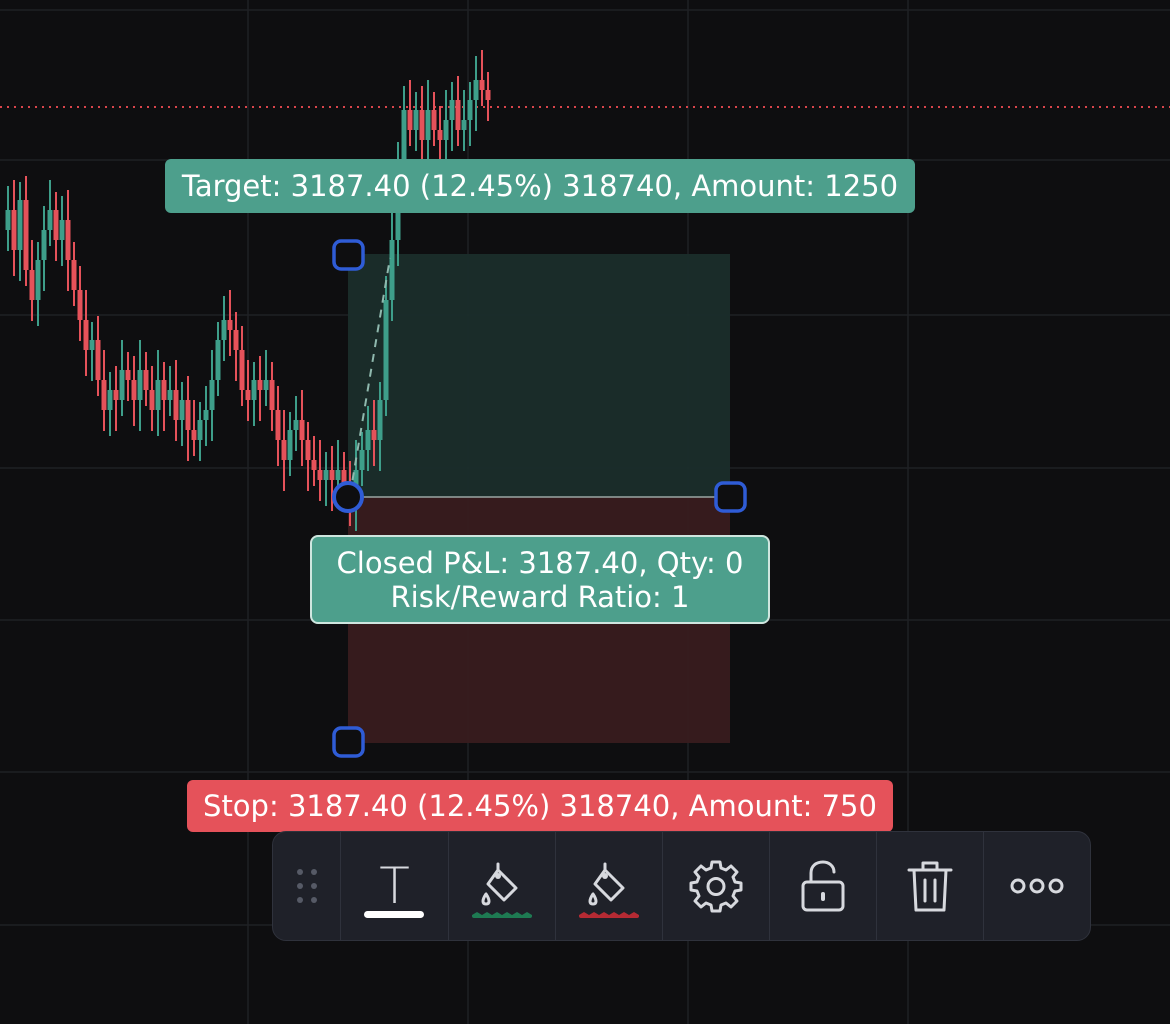  Describe the element at coordinates (730, 497) in the screenshot. I see `width-handle` at that location.